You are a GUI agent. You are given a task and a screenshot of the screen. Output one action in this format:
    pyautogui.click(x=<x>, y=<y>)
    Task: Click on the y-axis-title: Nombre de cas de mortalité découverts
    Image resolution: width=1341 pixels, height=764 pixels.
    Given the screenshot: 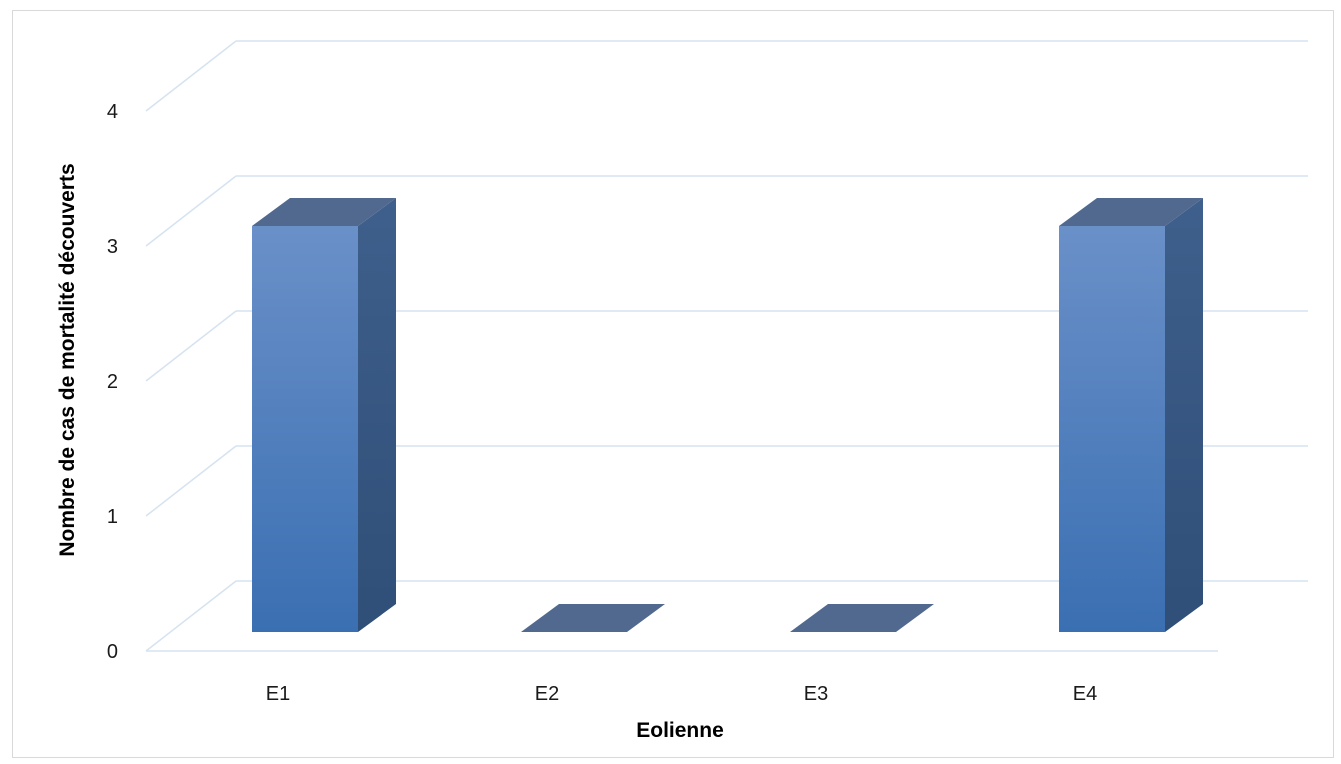 What is the action you would take?
    pyautogui.click(x=67, y=359)
    